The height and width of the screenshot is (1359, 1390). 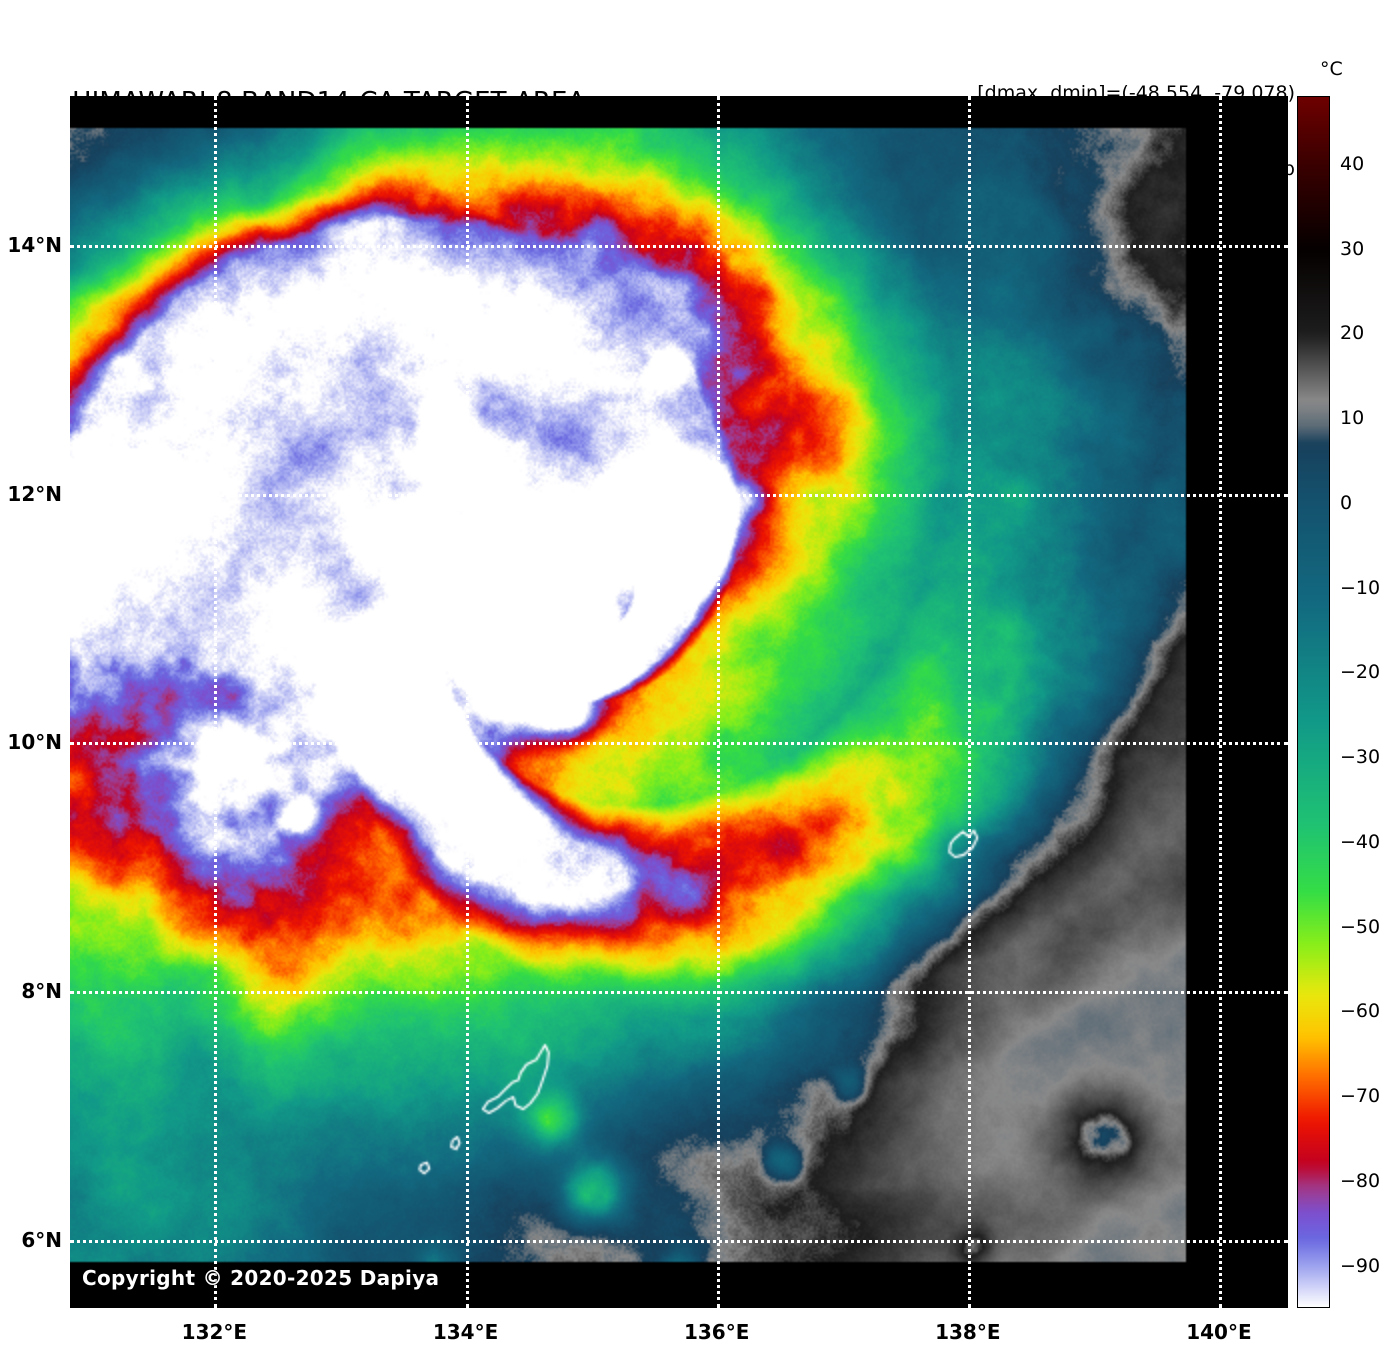 What do you see at coordinates (34, 742) in the screenshot?
I see `ytick-label: 10°N` at bounding box center [34, 742].